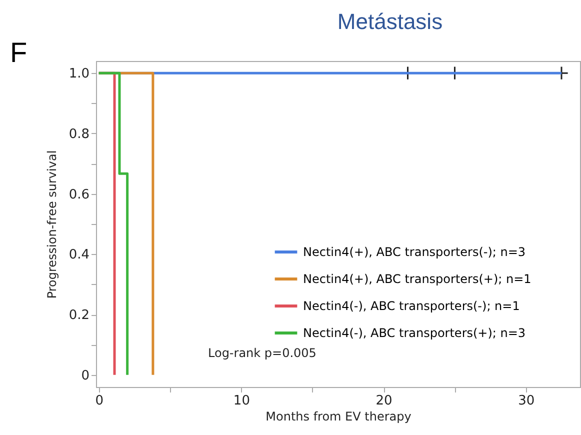 The image size is (581, 435). What do you see at coordinates (414, 333) in the screenshot?
I see `legend-label: Nectin4(-), ABC transporters(+); n=3` at bounding box center [414, 333].